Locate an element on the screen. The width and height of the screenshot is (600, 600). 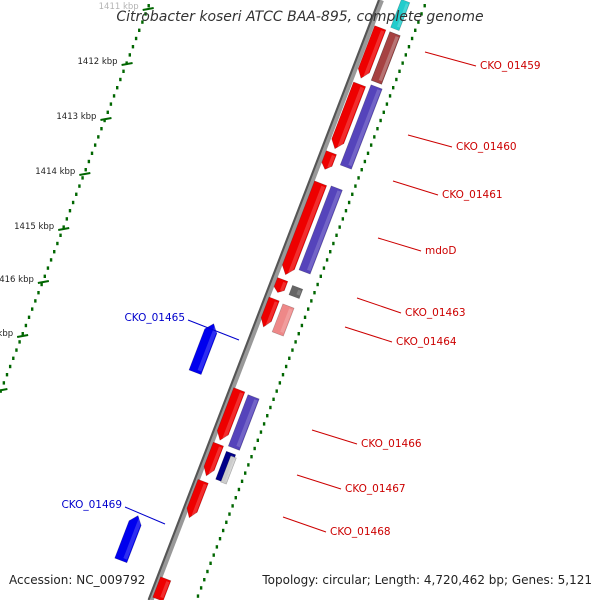
cds-01463-body is located at coordinates (296, 292).